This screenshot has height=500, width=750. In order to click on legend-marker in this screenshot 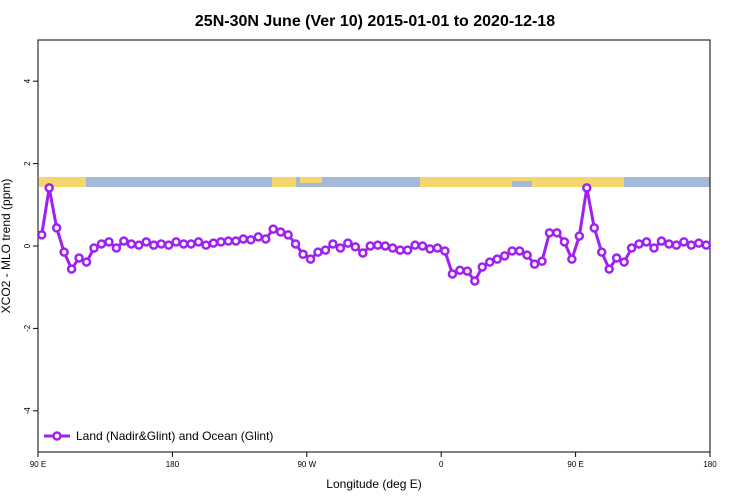, I will do `click(57, 436)`.